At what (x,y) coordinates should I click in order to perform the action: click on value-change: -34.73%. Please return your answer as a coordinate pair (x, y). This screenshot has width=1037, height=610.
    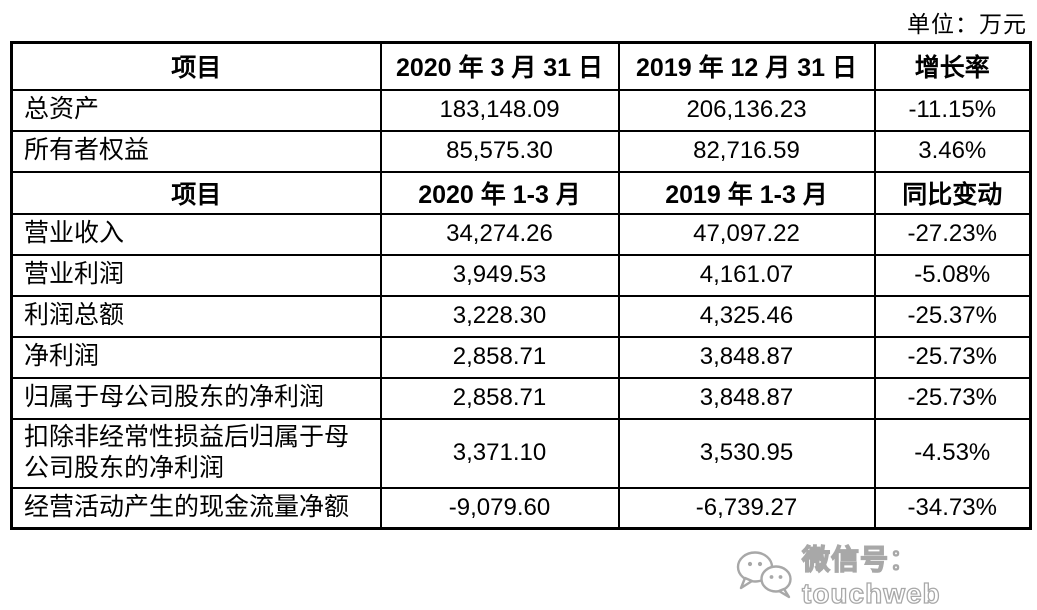
    Looking at the image, I should click on (952, 508).